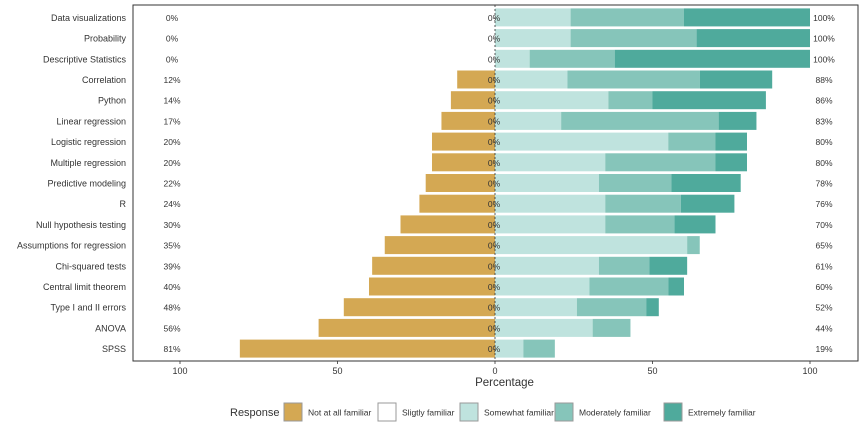  I want to click on legend-label: Not at all familiar, so click(339, 413).